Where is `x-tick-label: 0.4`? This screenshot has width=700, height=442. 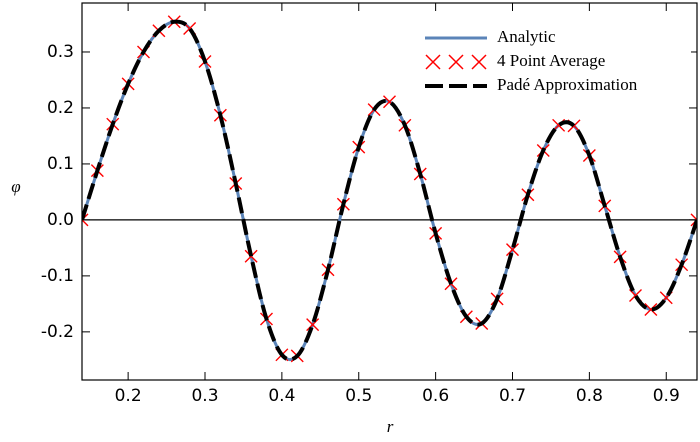 x-tick-label: 0.4 is located at coordinates (281, 396).